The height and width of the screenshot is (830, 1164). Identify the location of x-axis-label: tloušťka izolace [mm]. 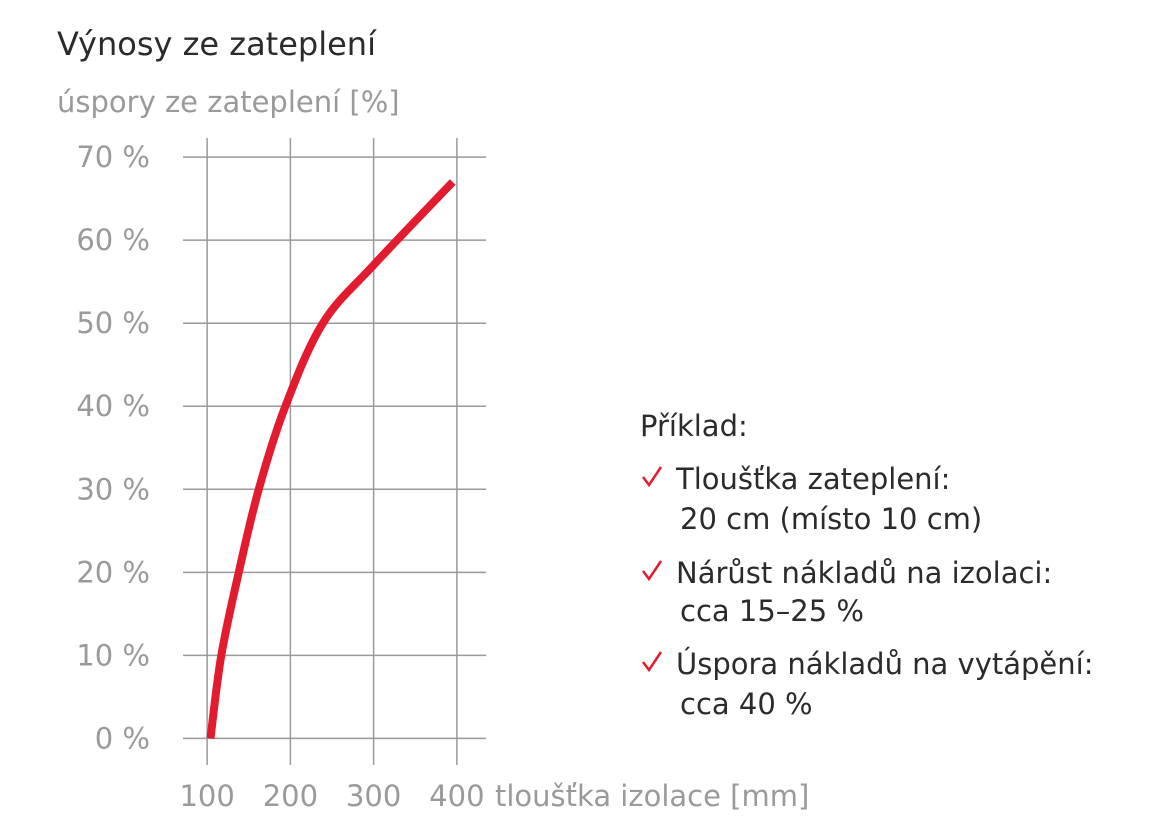
(652, 796).